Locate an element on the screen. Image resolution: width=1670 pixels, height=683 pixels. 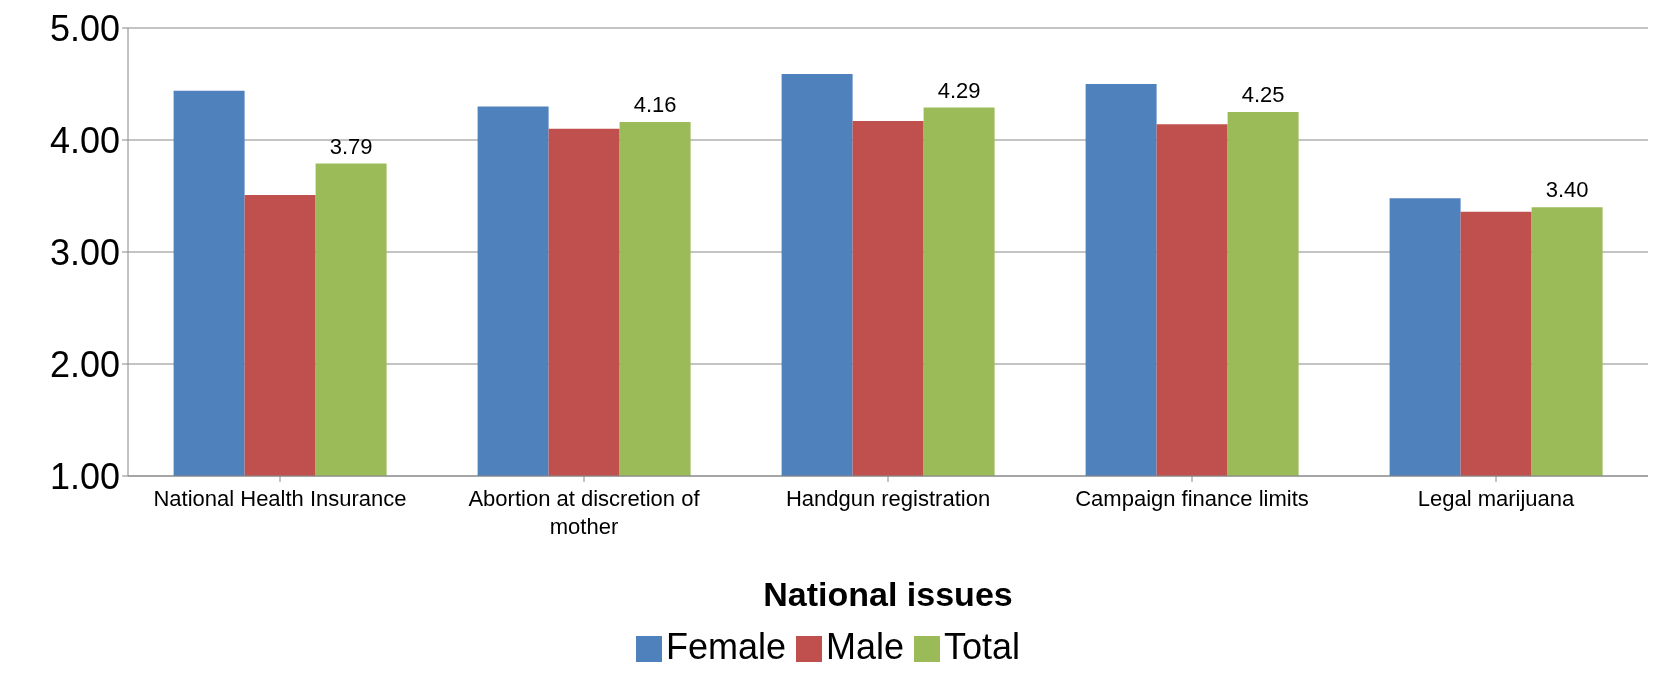
legend-label: Male is located at coordinates (865, 646).